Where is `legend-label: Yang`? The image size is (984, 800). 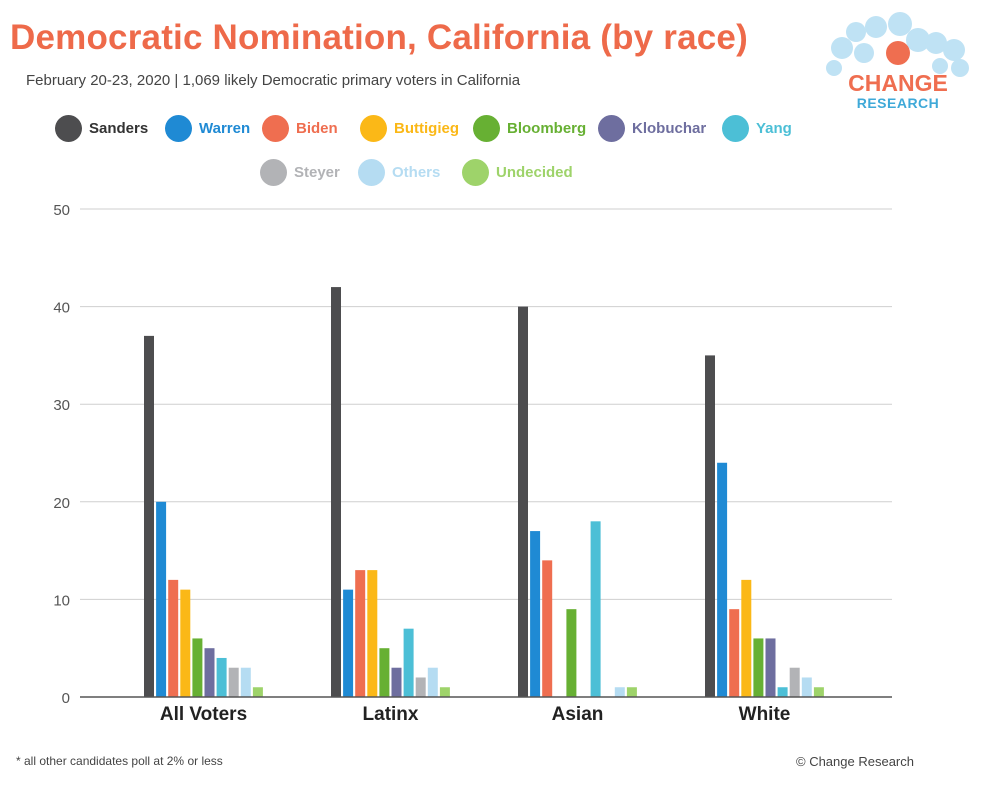
legend-label: Yang is located at coordinates (774, 128).